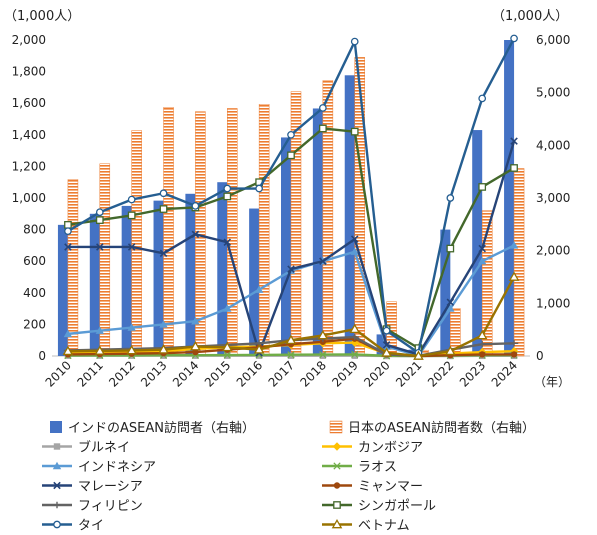 The height and width of the screenshot is (535, 597). I want to click on left-tick-label: 1,200, so click(29, 166).